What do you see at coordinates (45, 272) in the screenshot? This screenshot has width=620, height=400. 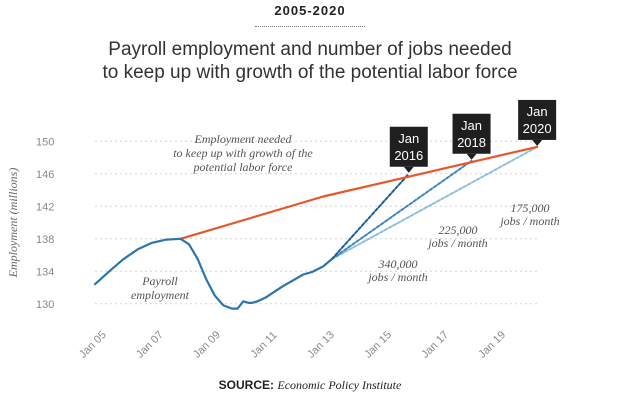 I see `y-tick-label: 134` at bounding box center [45, 272].